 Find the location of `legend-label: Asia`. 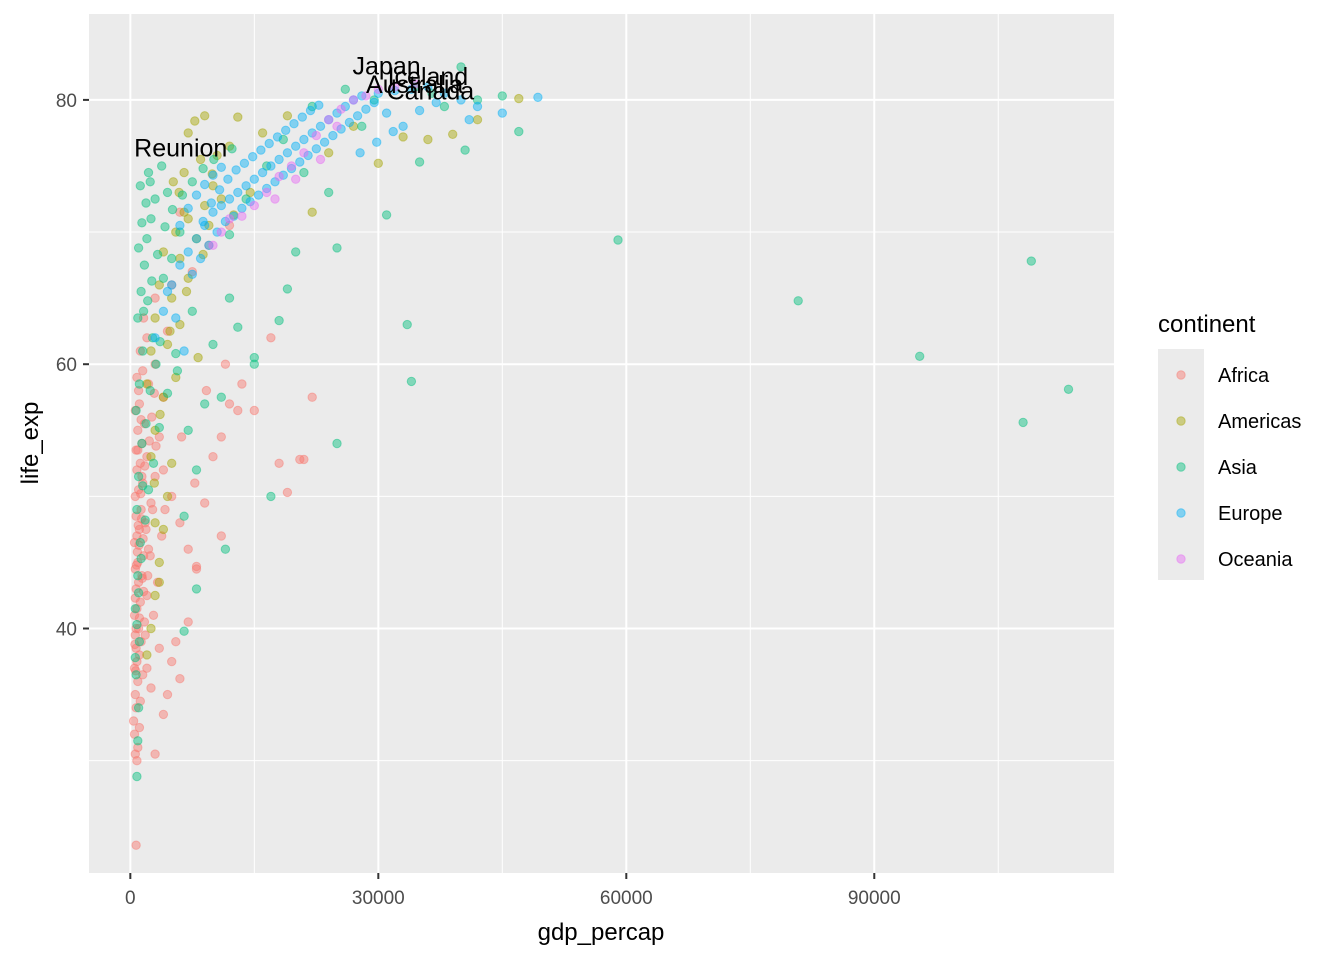

legend-label: Asia is located at coordinates (1238, 468).